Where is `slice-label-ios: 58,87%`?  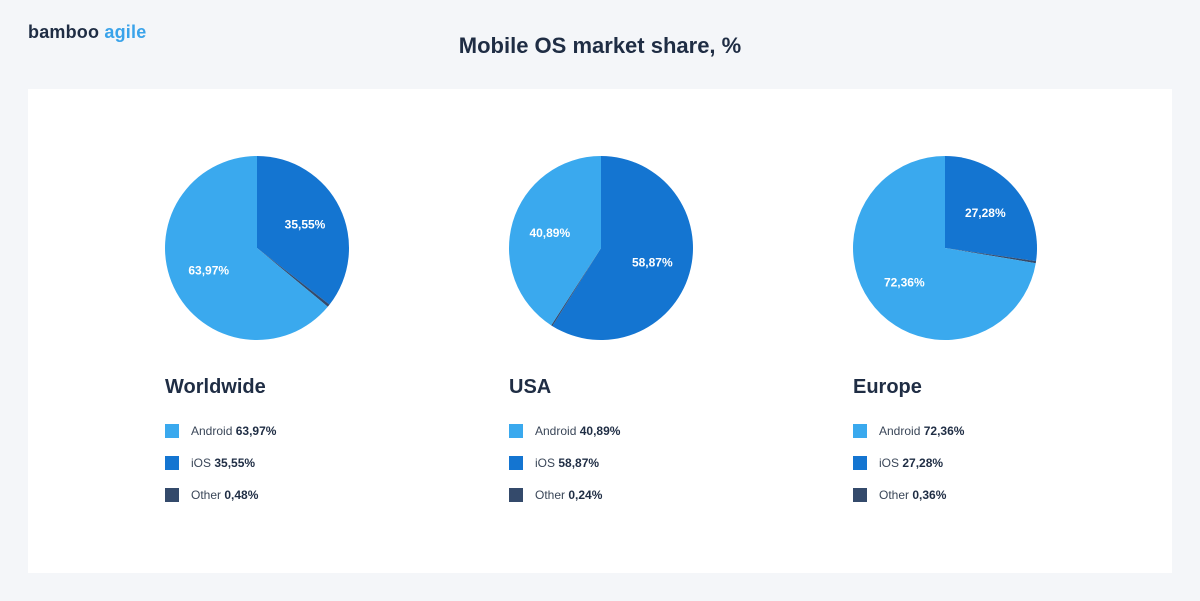
slice-label-ios: 58,87% is located at coordinates (652, 263).